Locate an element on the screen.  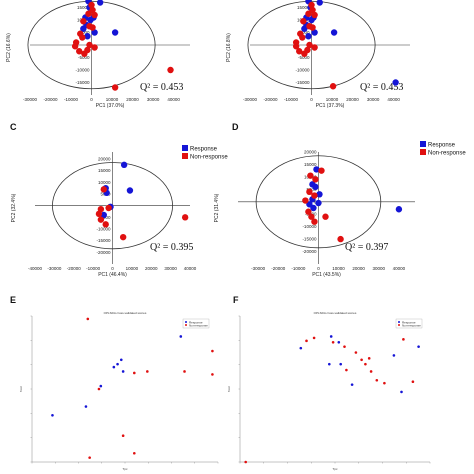
x-axis-title: PC1 (37.0%) is located at coordinates (110, 106).